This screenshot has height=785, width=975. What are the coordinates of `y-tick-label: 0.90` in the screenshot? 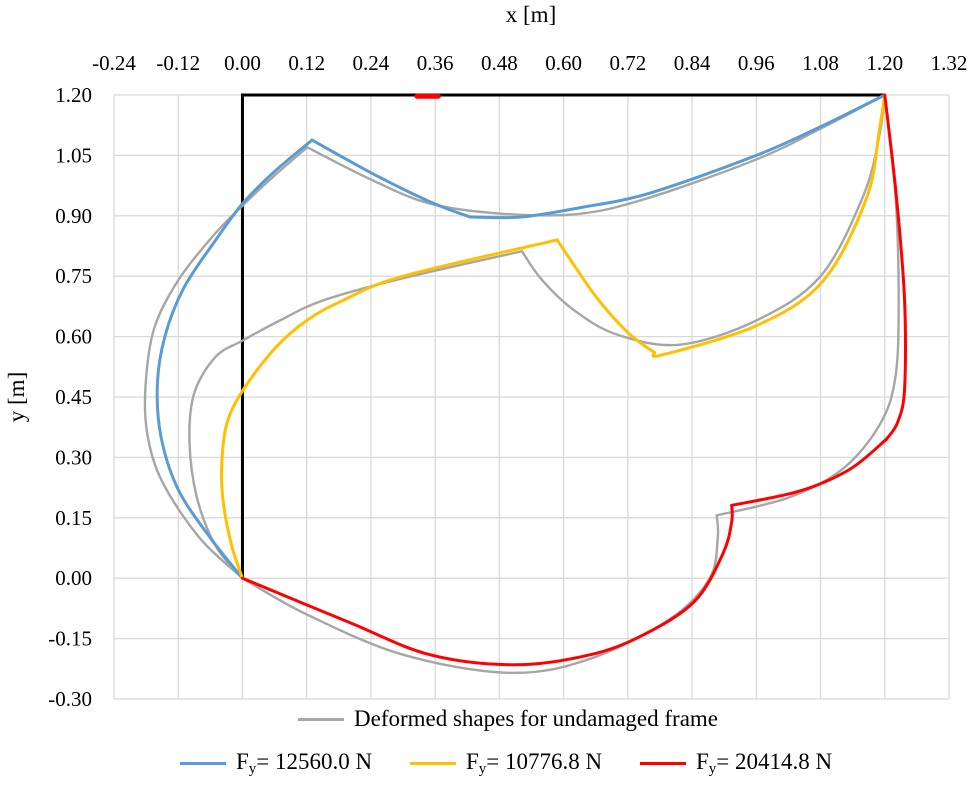 It's located at (73, 216).